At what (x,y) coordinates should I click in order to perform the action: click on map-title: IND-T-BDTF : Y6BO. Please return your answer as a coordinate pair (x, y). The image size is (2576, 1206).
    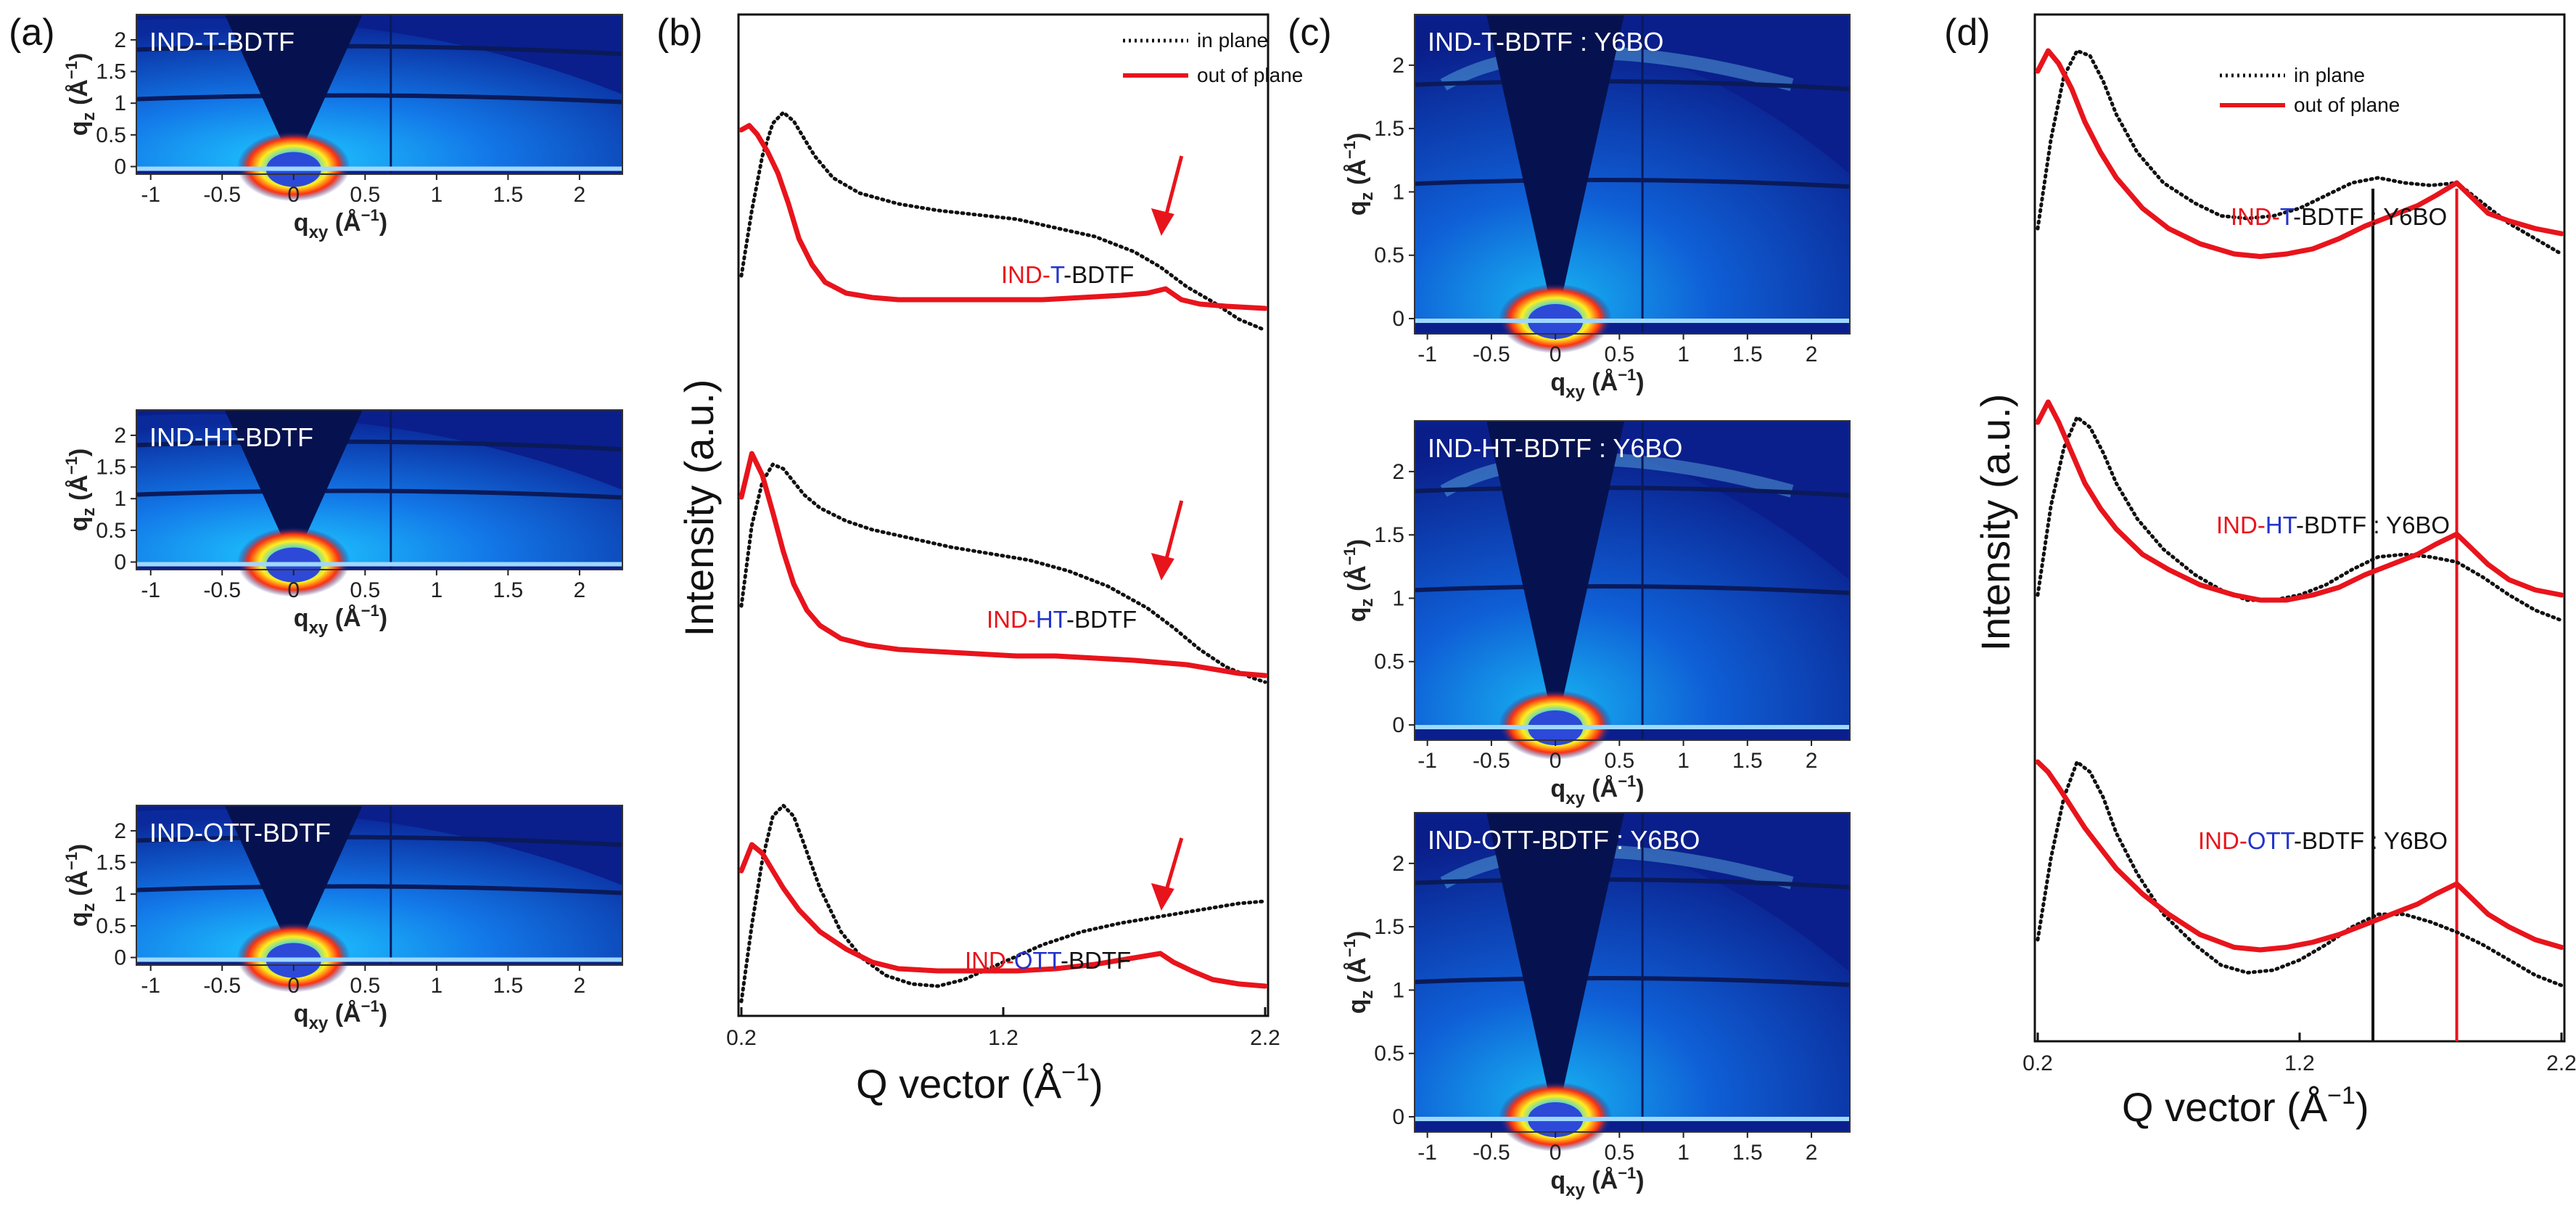
    Looking at the image, I should click on (1545, 42).